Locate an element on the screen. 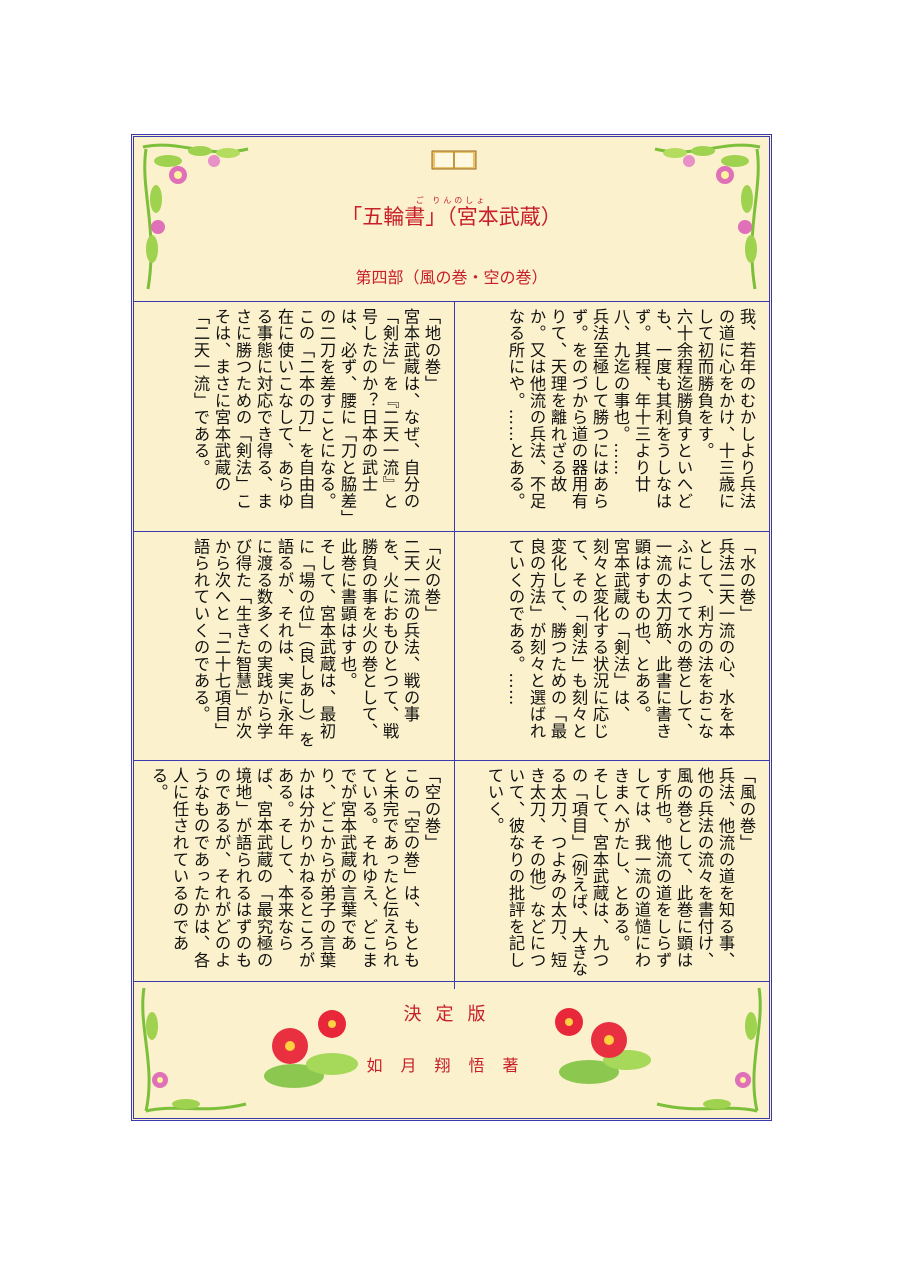 This screenshot has width=905, height=1280. page-title: 「五輪書」（宮本武蔵） is located at coordinates (451, 217).